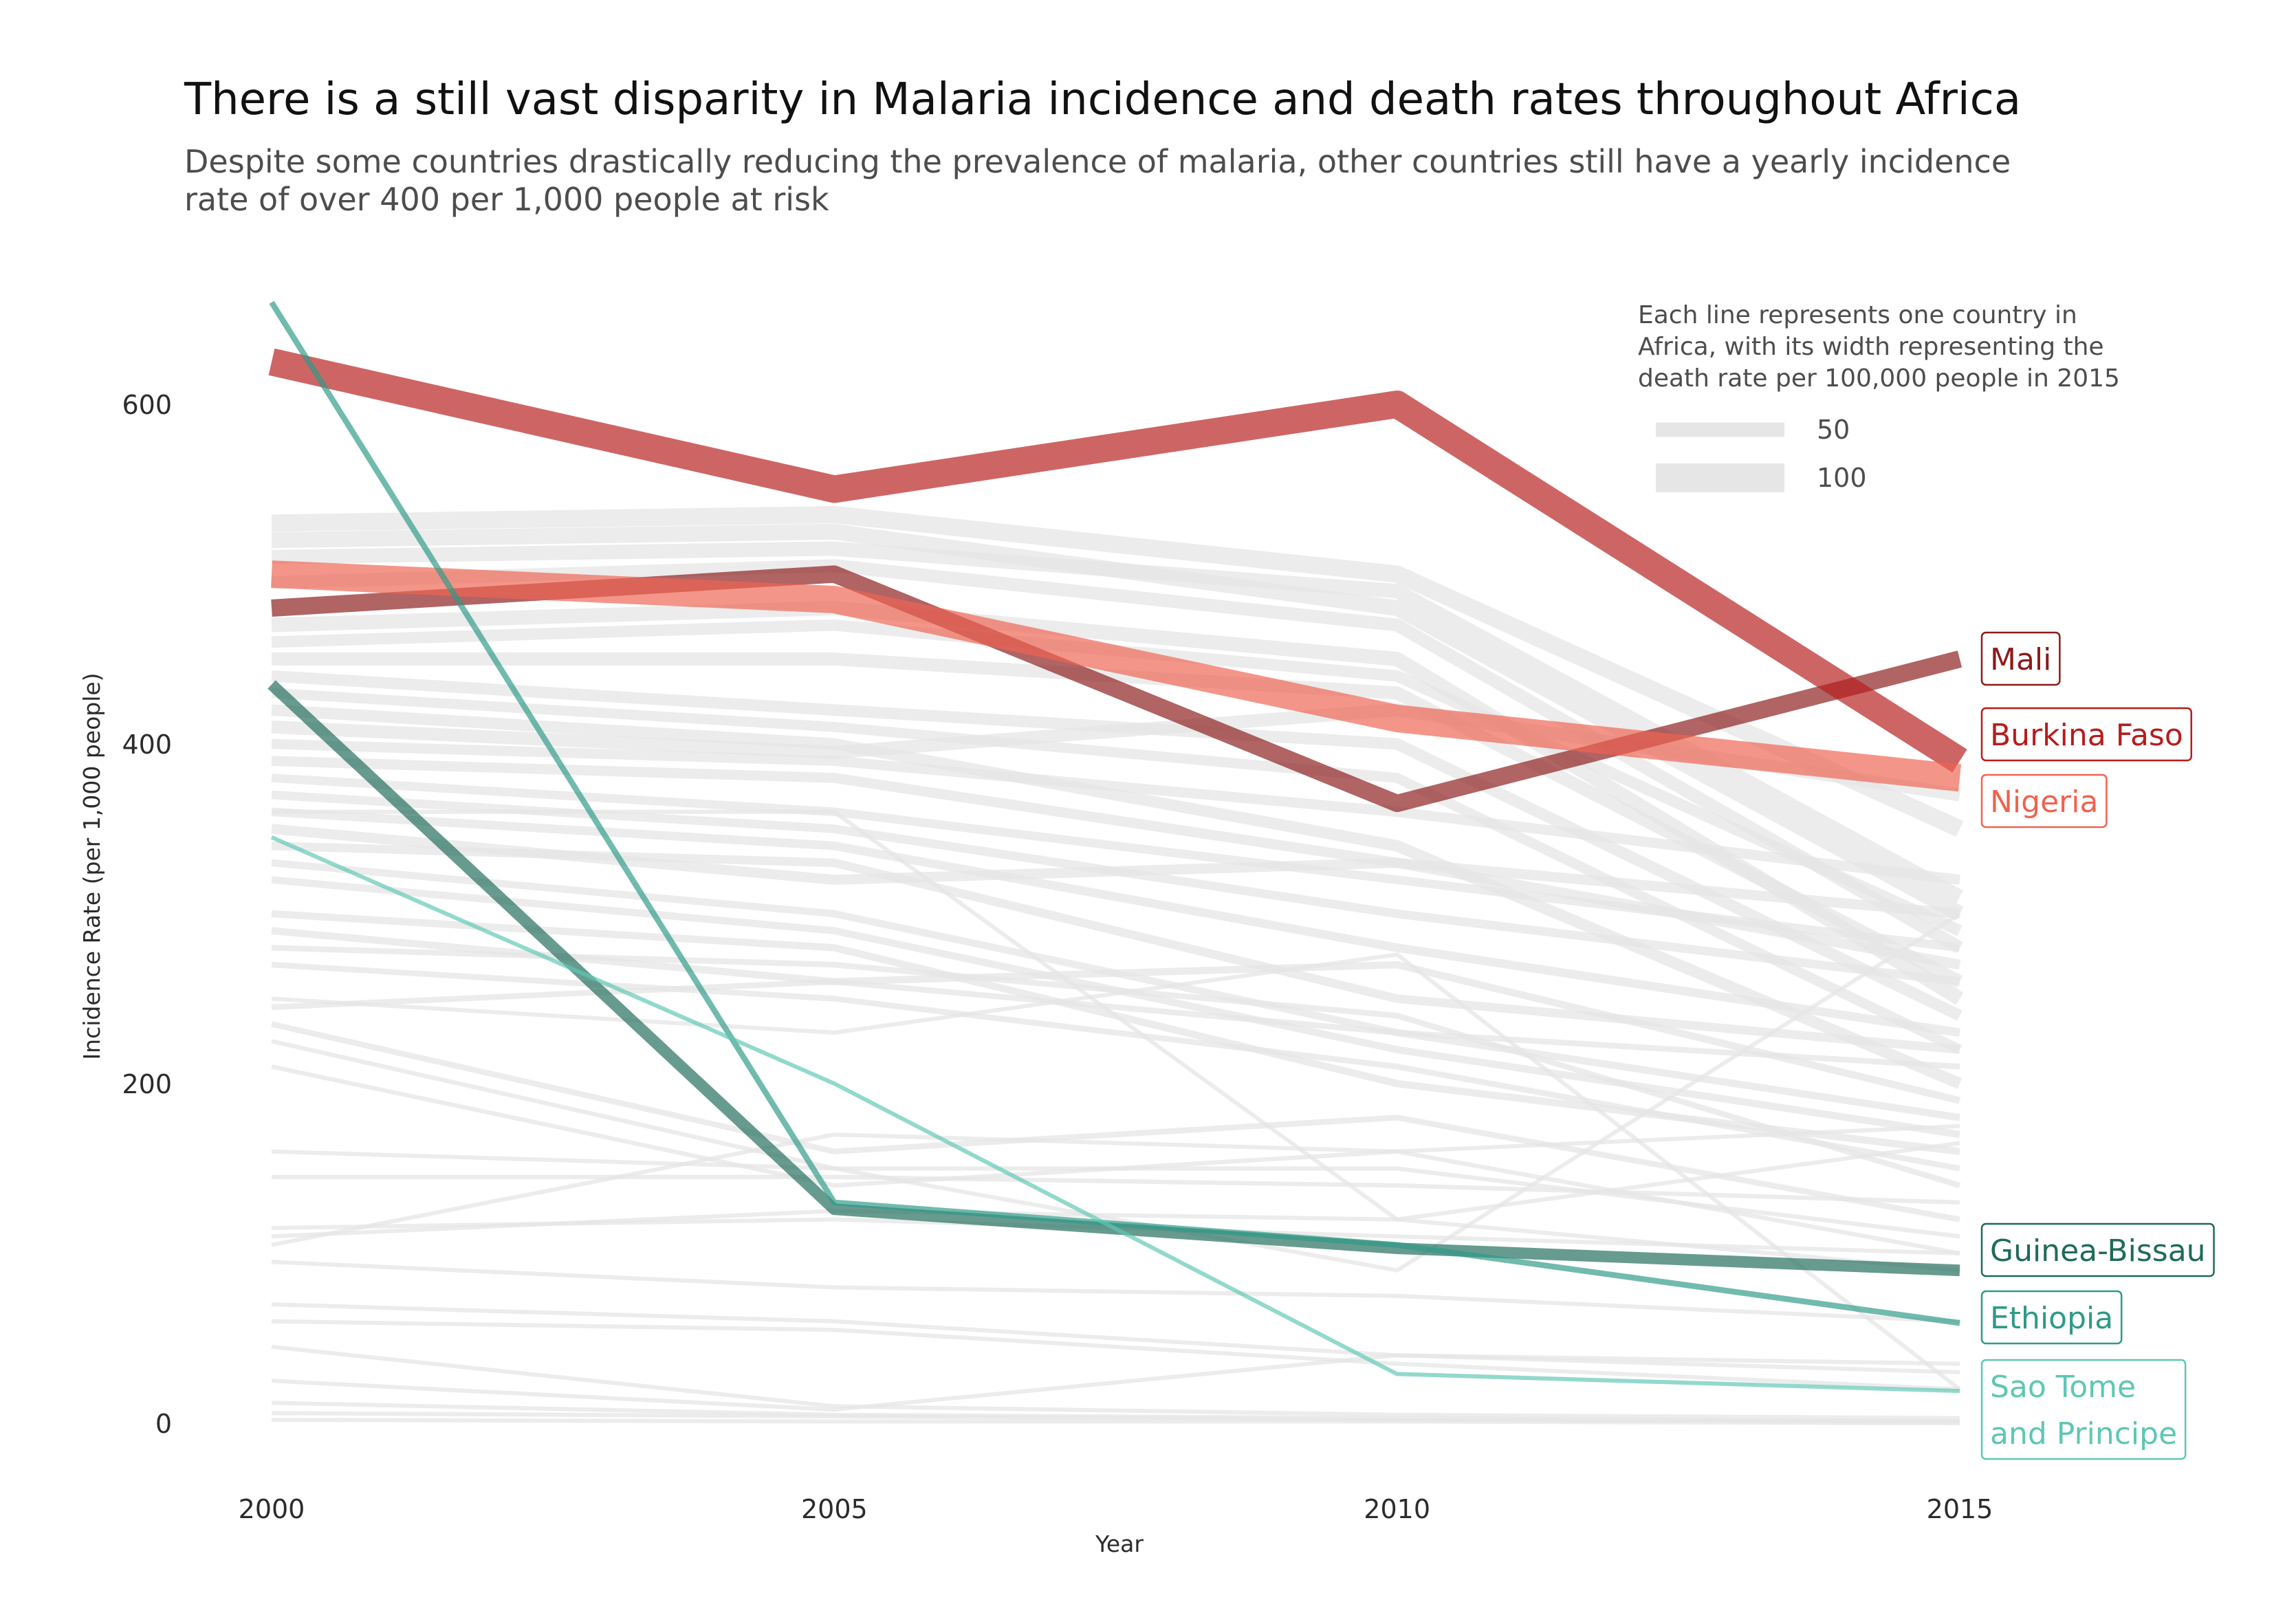 This screenshot has height=1624, width=2274. Describe the element at coordinates (163, 1424) in the screenshot. I see `y-tick-label: 0` at that location.